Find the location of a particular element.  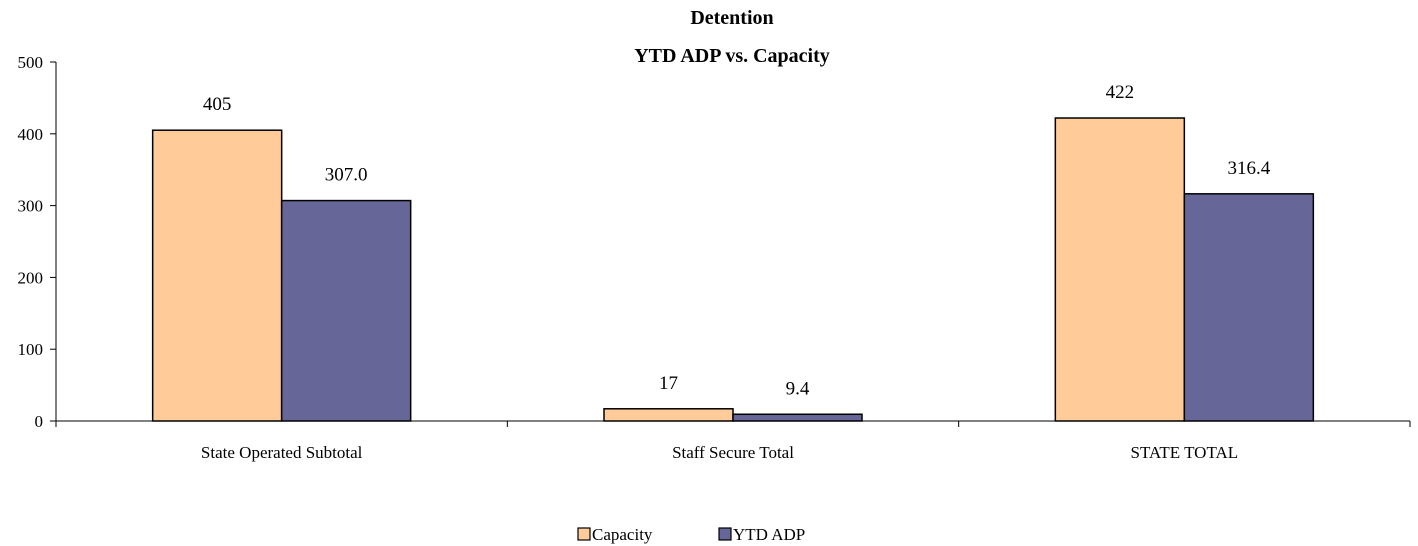

y-axis: 0 100 200 300 400 500 is located at coordinates (37, 242).